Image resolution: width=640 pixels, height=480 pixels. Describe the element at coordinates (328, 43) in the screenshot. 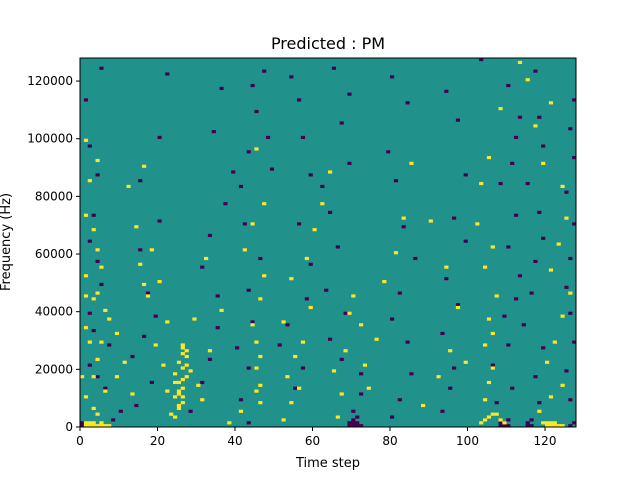

I see `chart-title: Predicted : PM` at that location.